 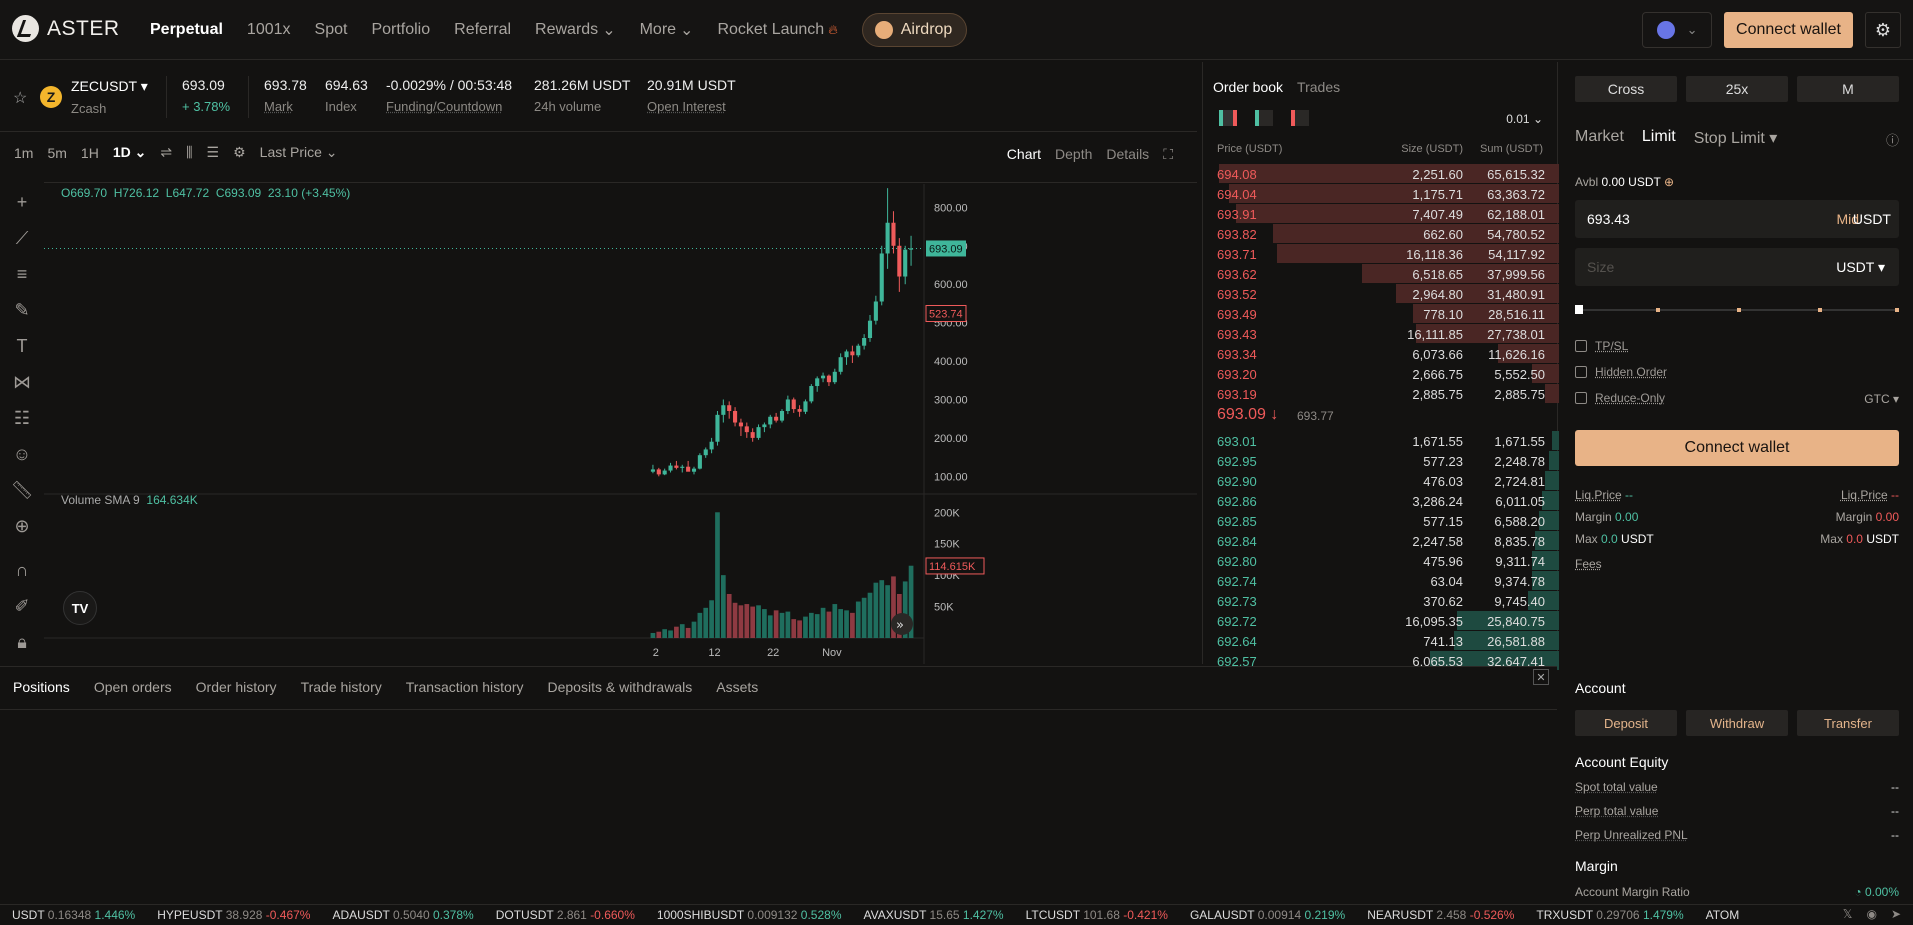 I want to click on interval-1d: 1D ⌄, so click(x=129, y=152).